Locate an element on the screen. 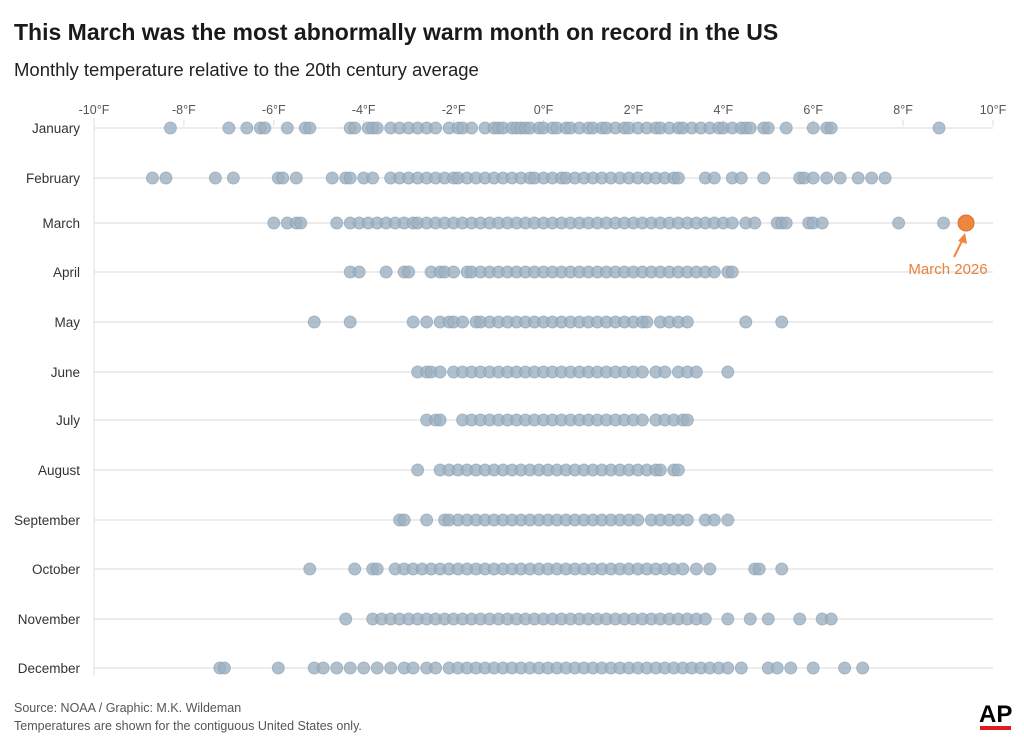 Image resolution: width=1024 pixels, height=750 pixels. x-tick-label: -8°F is located at coordinates (184, 110).